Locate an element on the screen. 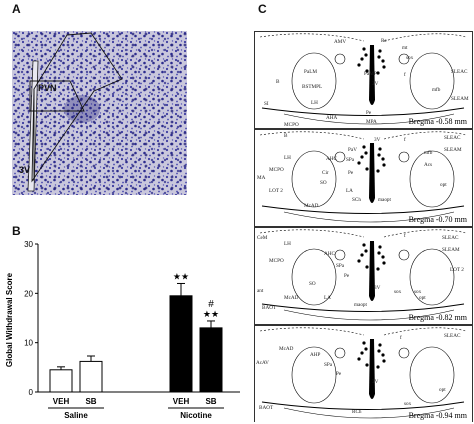 Image resolution: width=474 pixels, height=424 pixels. panel-label-b: B is located at coordinates (16, 231).